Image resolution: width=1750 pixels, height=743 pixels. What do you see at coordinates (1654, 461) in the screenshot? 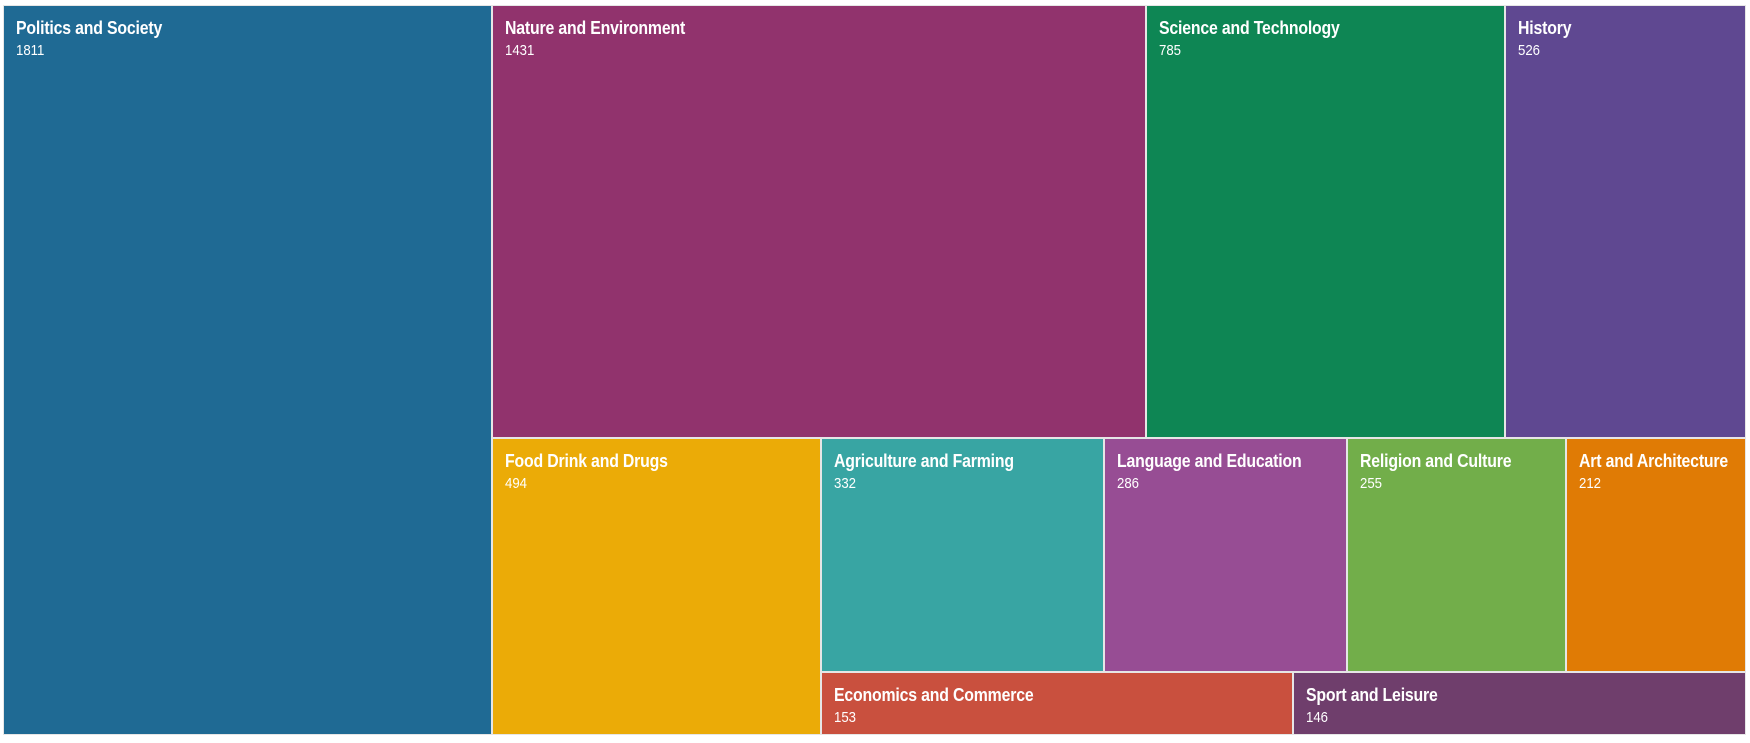
I see `tile-label: Art and Architecture` at bounding box center [1654, 461].